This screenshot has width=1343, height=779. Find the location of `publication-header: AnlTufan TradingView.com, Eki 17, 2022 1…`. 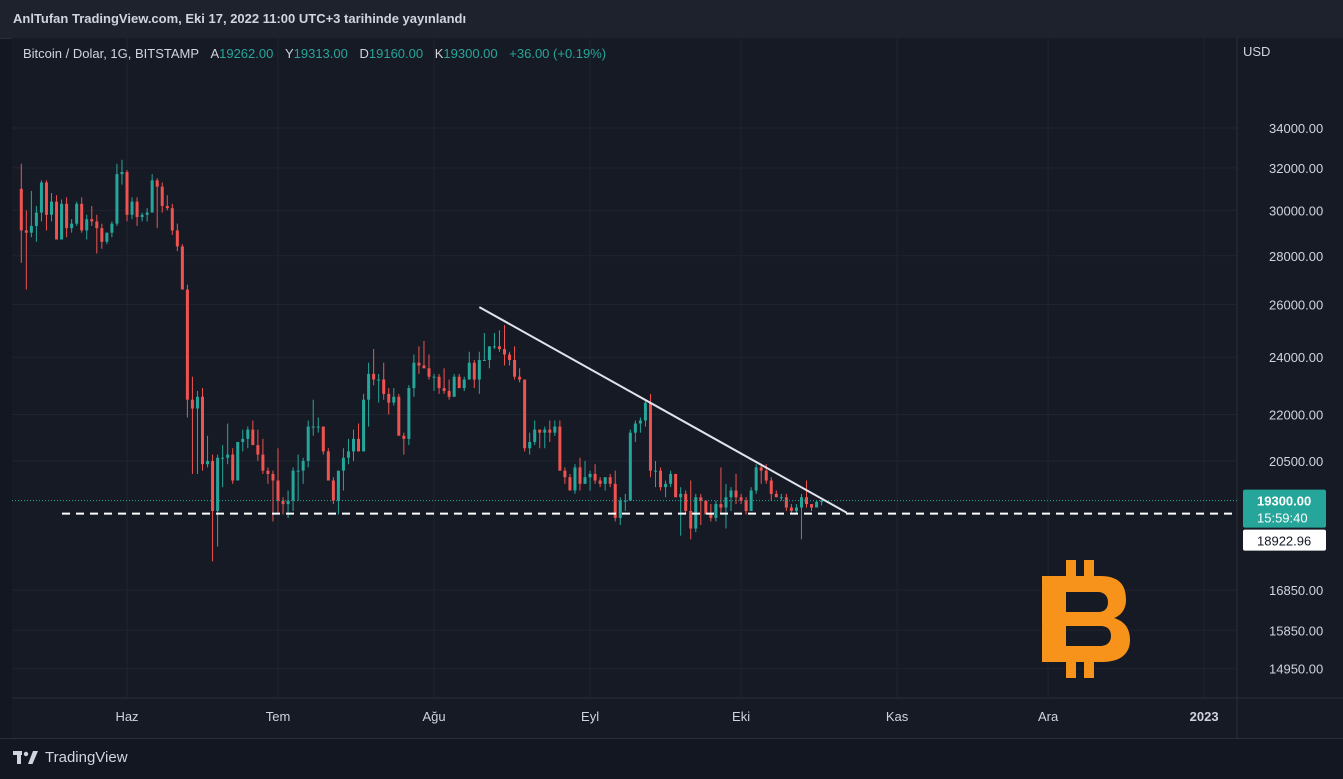

publication-header: AnlTufan TradingView.com, Eki 17, 2022 1… is located at coordinates (671, 19).